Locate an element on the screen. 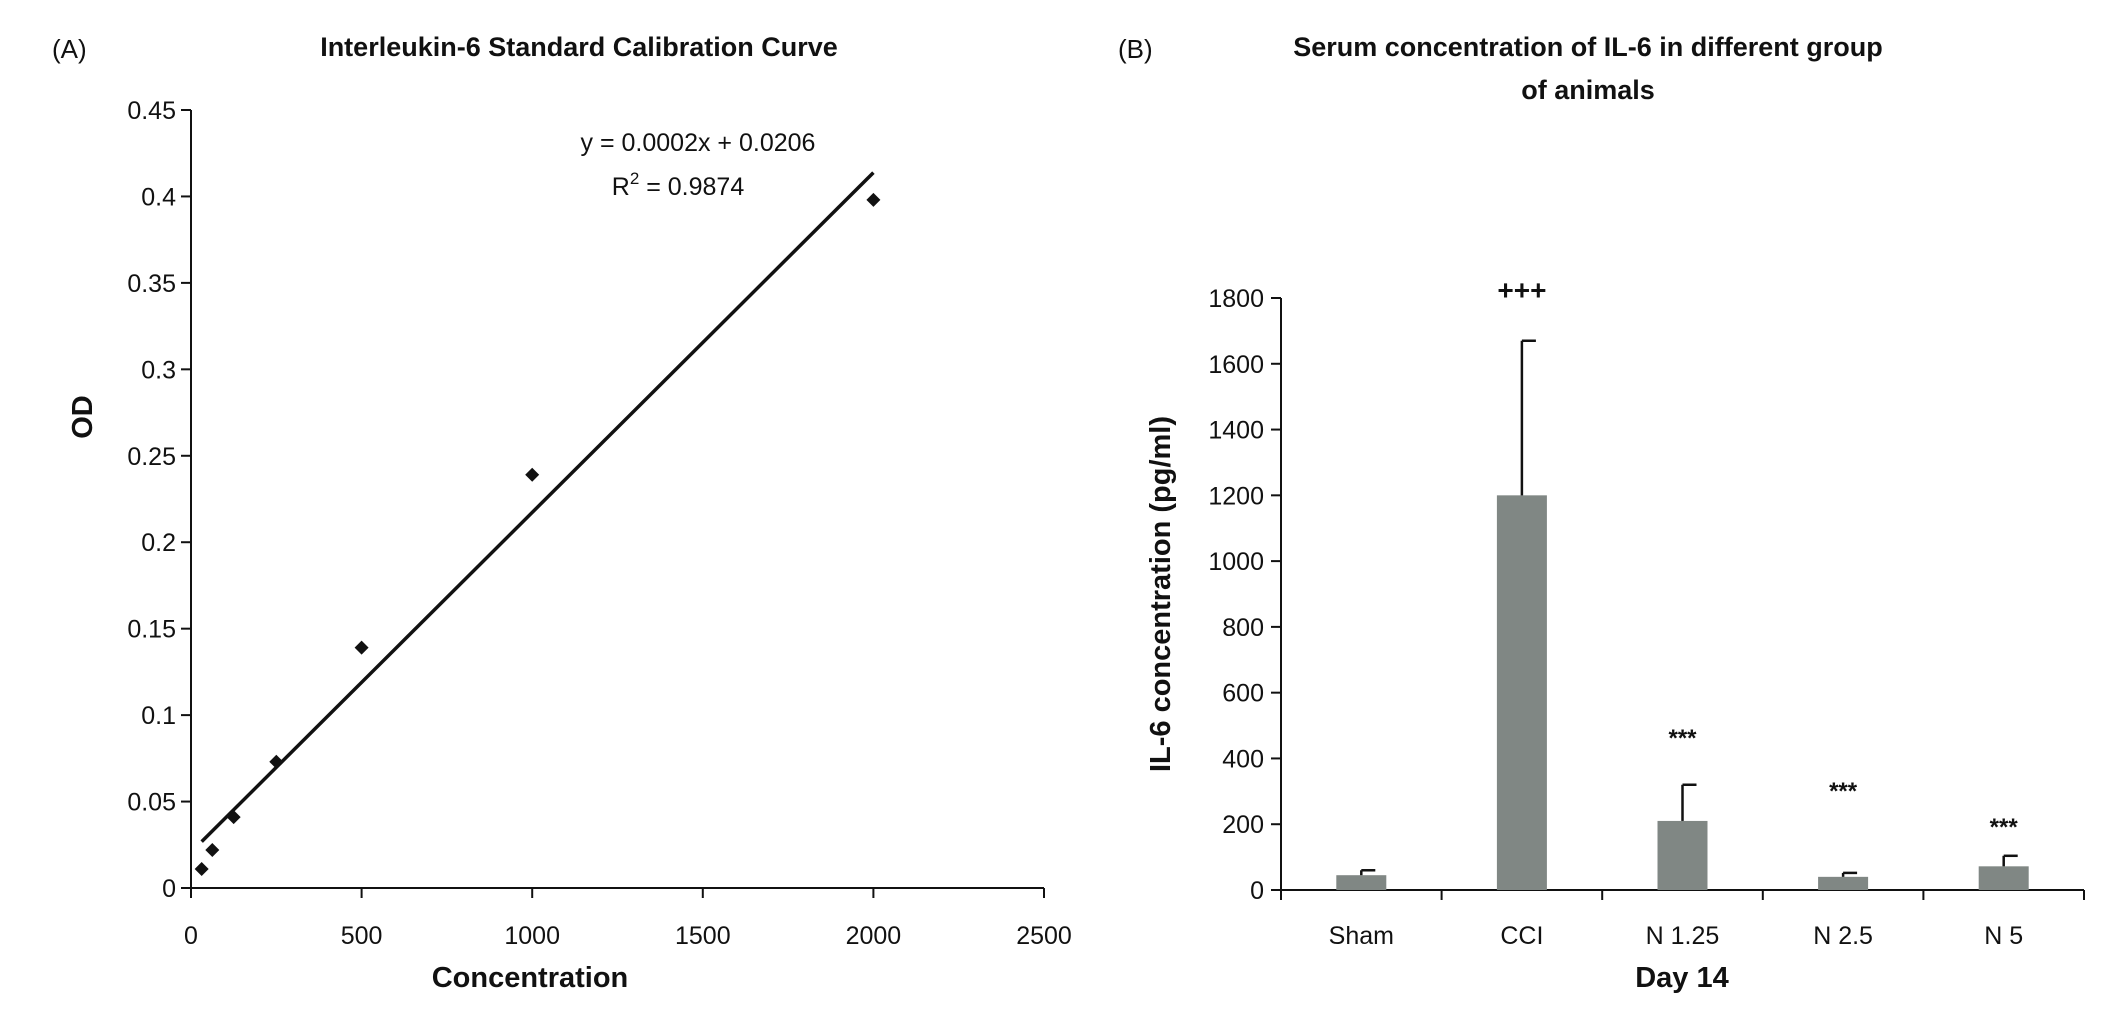  y-tick-label: 0.4 is located at coordinates (158, 197).